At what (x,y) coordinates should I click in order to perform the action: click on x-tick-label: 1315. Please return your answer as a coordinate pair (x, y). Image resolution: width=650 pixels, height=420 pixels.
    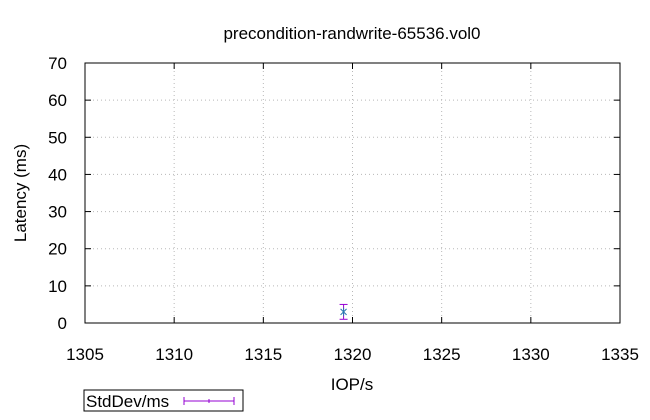
    Looking at the image, I should click on (263, 354).